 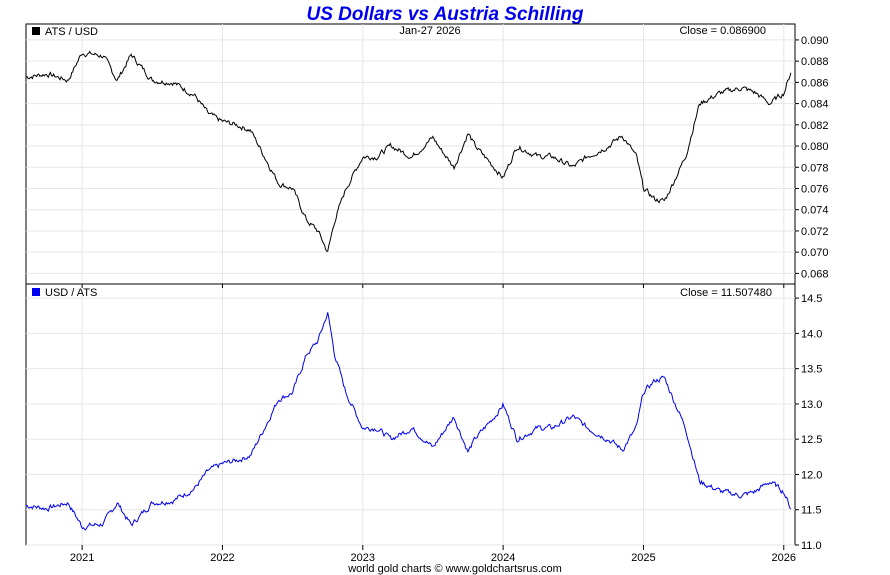 I want to click on bottom-close-label: Close = 11.507480, so click(x=726, y=293).